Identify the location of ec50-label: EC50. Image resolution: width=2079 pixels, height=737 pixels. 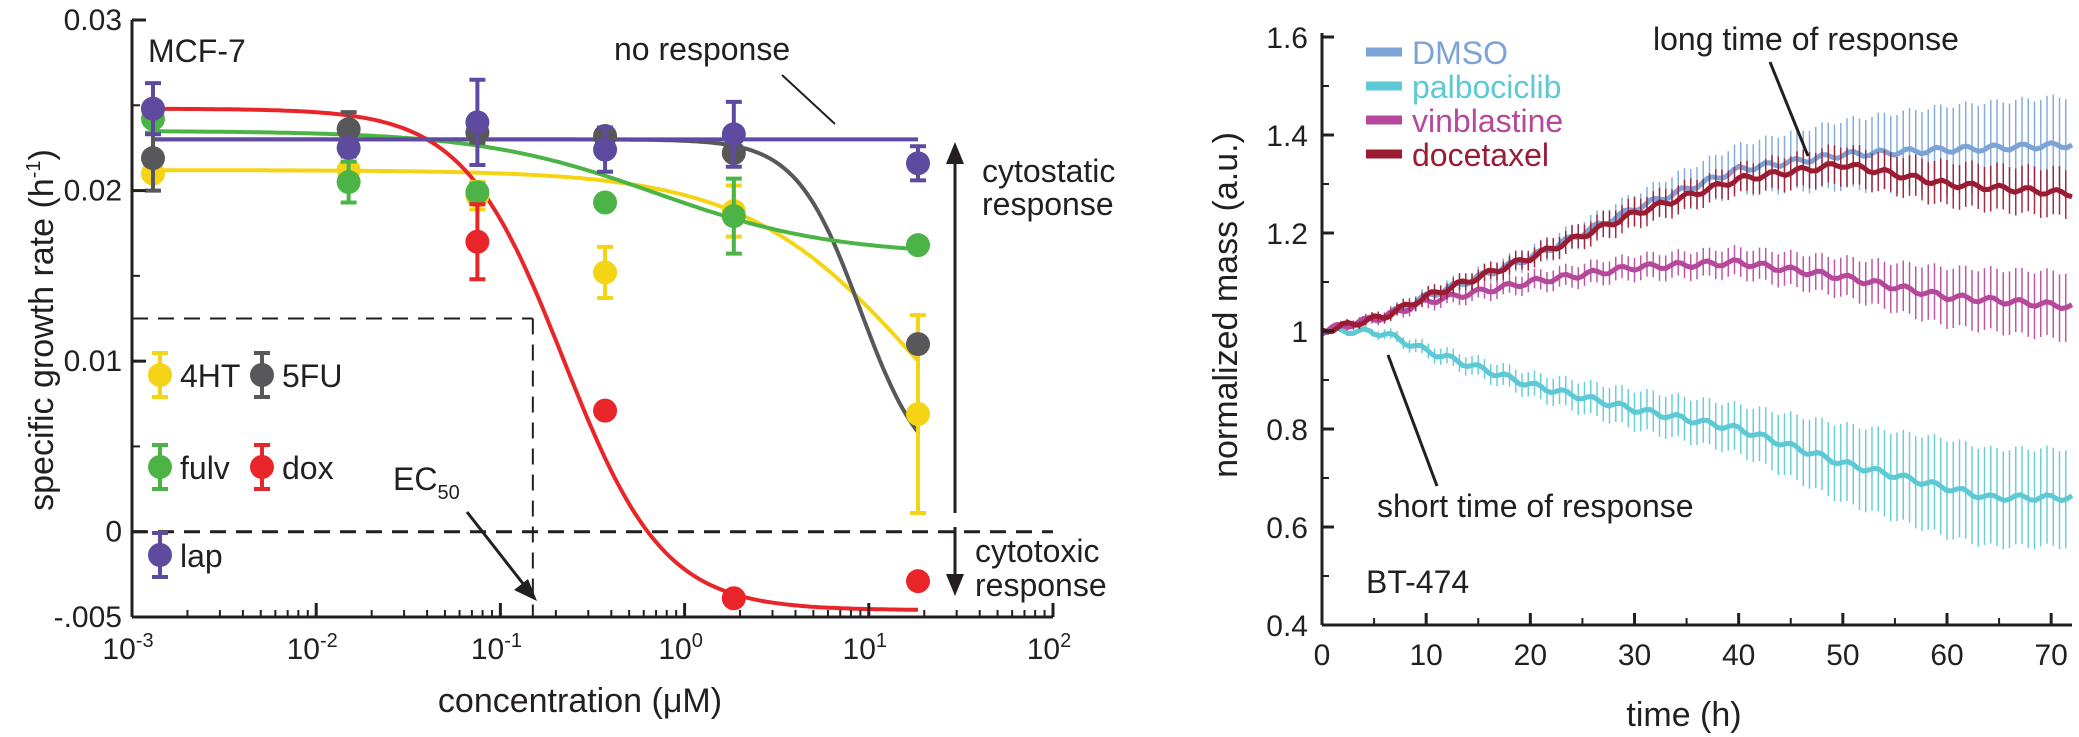
(426, 482).